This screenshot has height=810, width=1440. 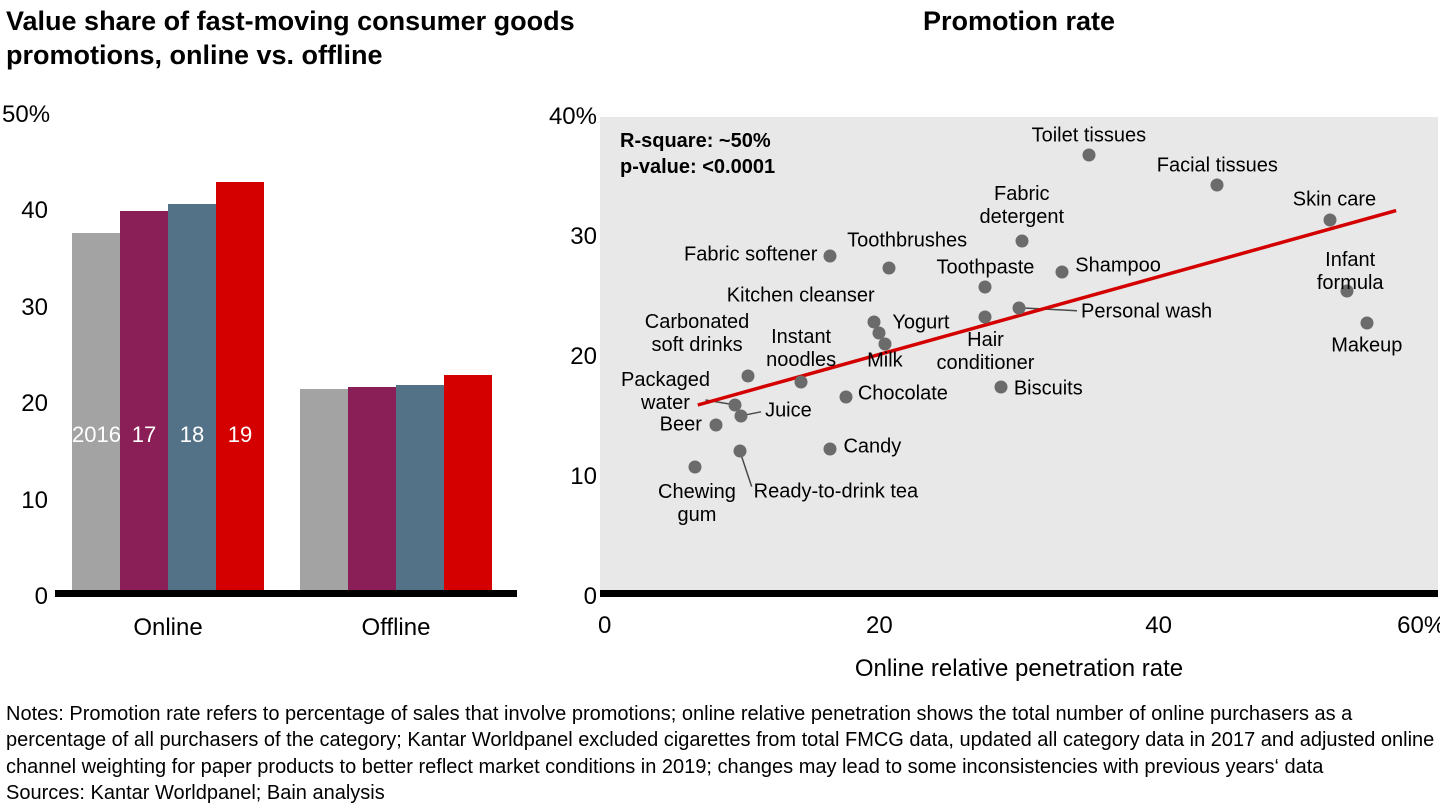 What do you see at coordinates (874, 322) in the screenshot?
I see `data-point-kitchen-cleanser` at bounding box center [874, 322].